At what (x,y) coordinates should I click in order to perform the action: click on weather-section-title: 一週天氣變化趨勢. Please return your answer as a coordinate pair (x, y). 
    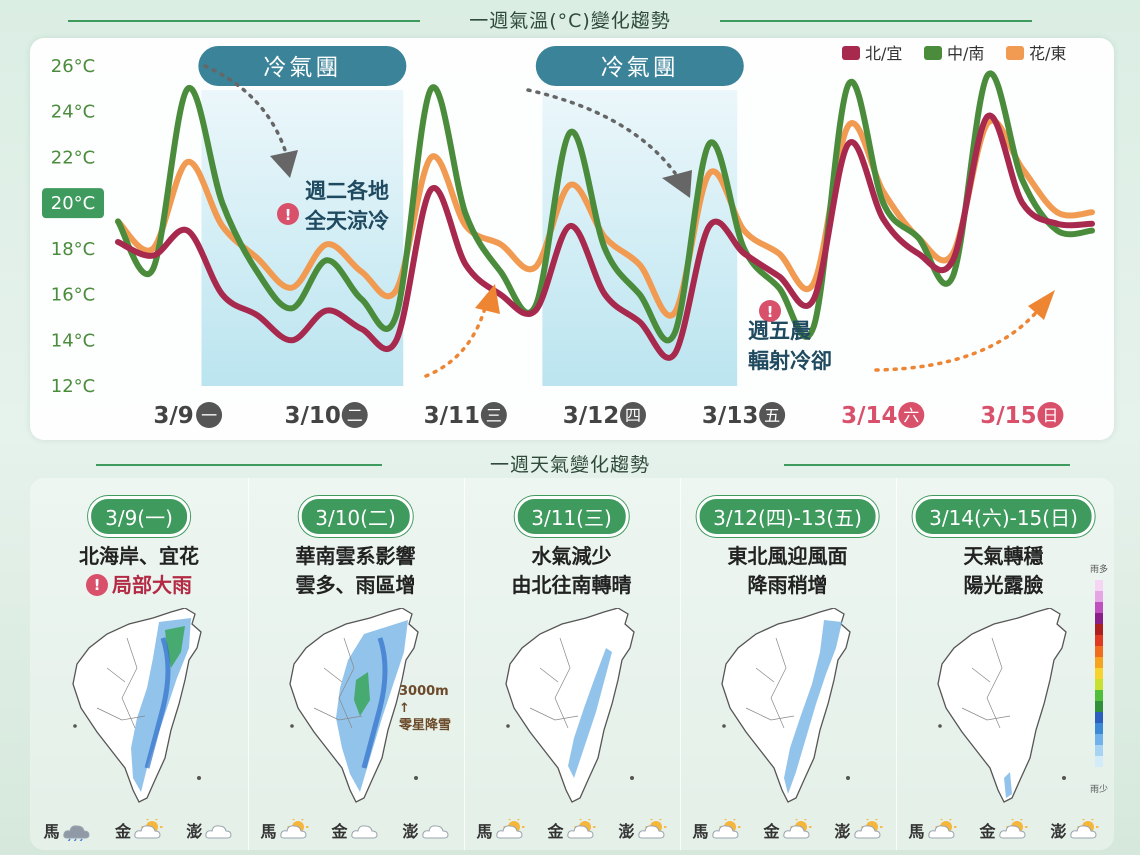
    Looking at the image, I should click on (570, 463).